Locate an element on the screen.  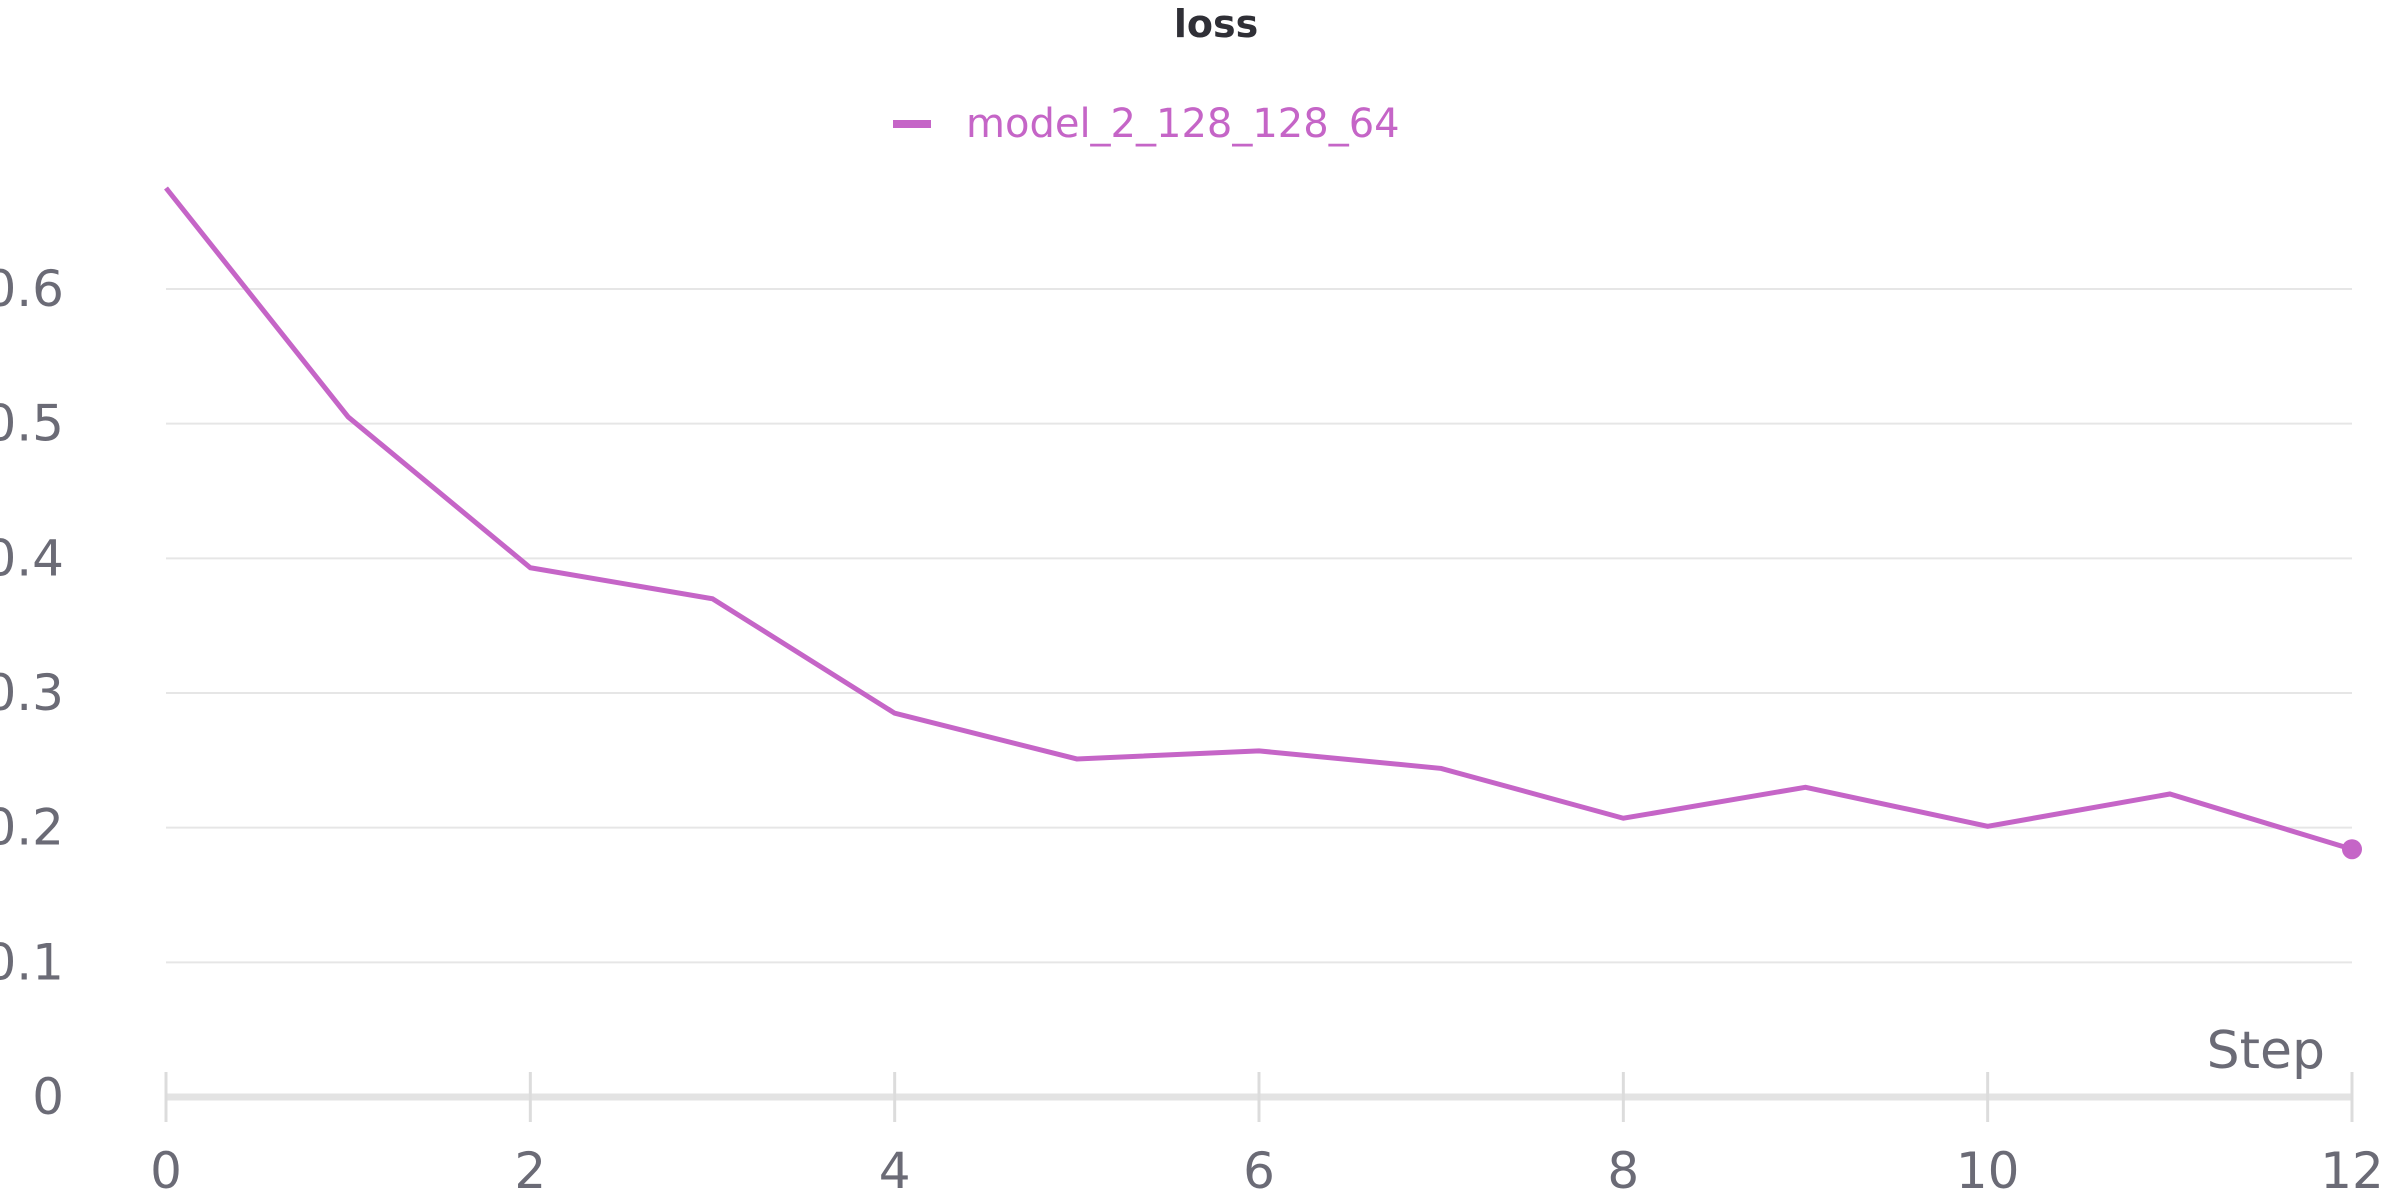
x-tick-label-1: 2 is located at coordinates (530, 1171).